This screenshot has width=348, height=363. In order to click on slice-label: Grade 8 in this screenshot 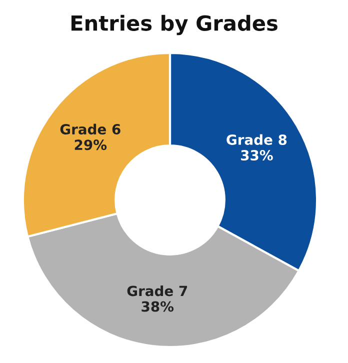, I will do `click(256, 139)`.